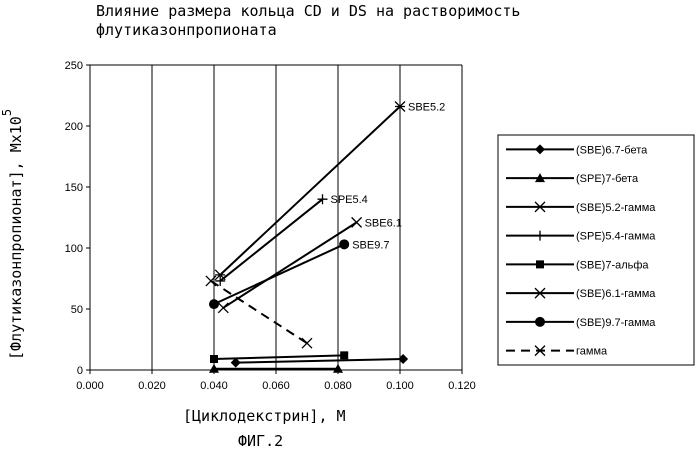 The image size is (700, 451). I want to click on x-tick-label: 0.100, so click(400, 386).